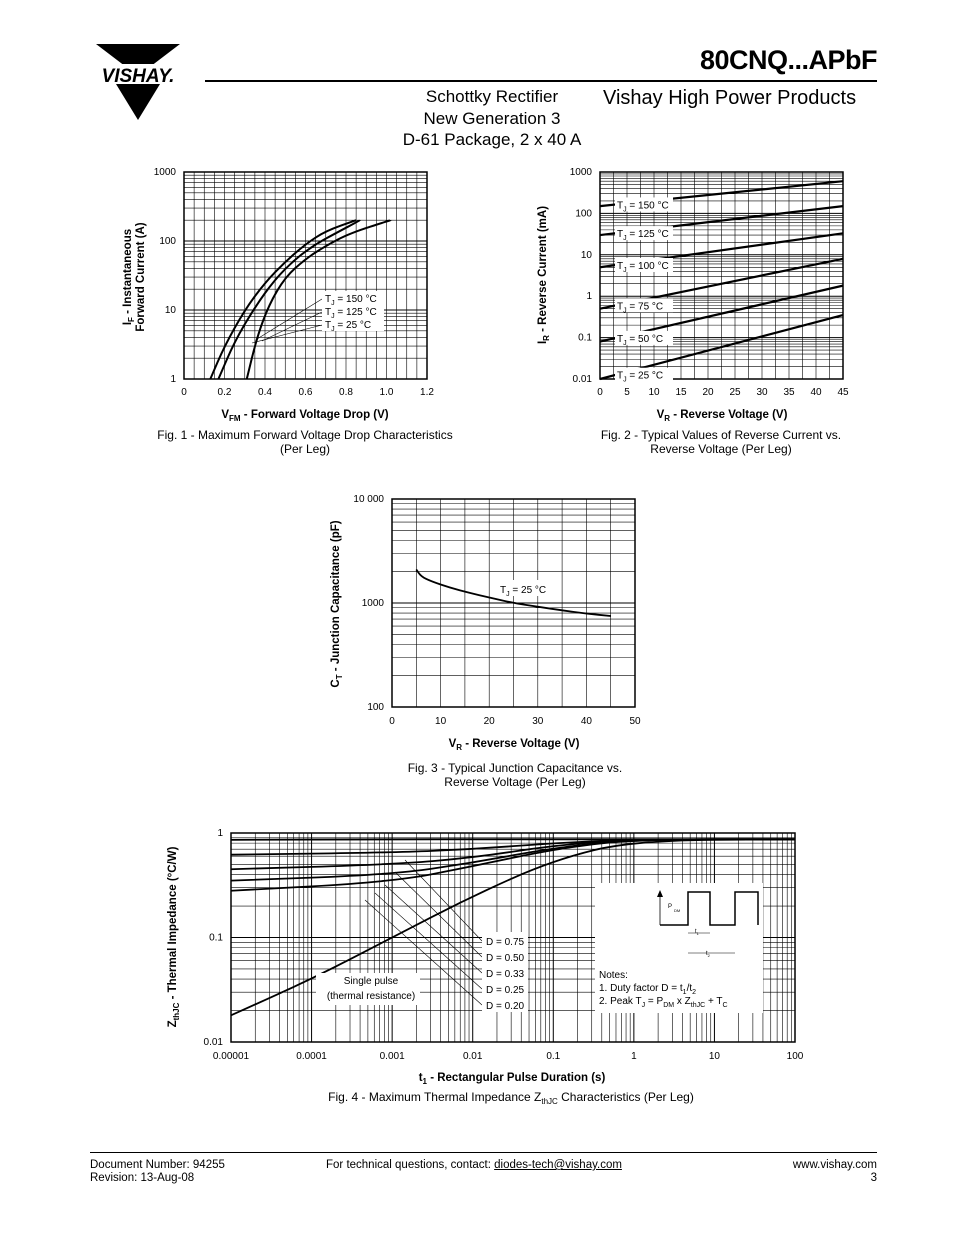  Describe the element at coordinates (410, 1165) in the screenshot. I see `contact-text: For technical questions, contact:` at that location.